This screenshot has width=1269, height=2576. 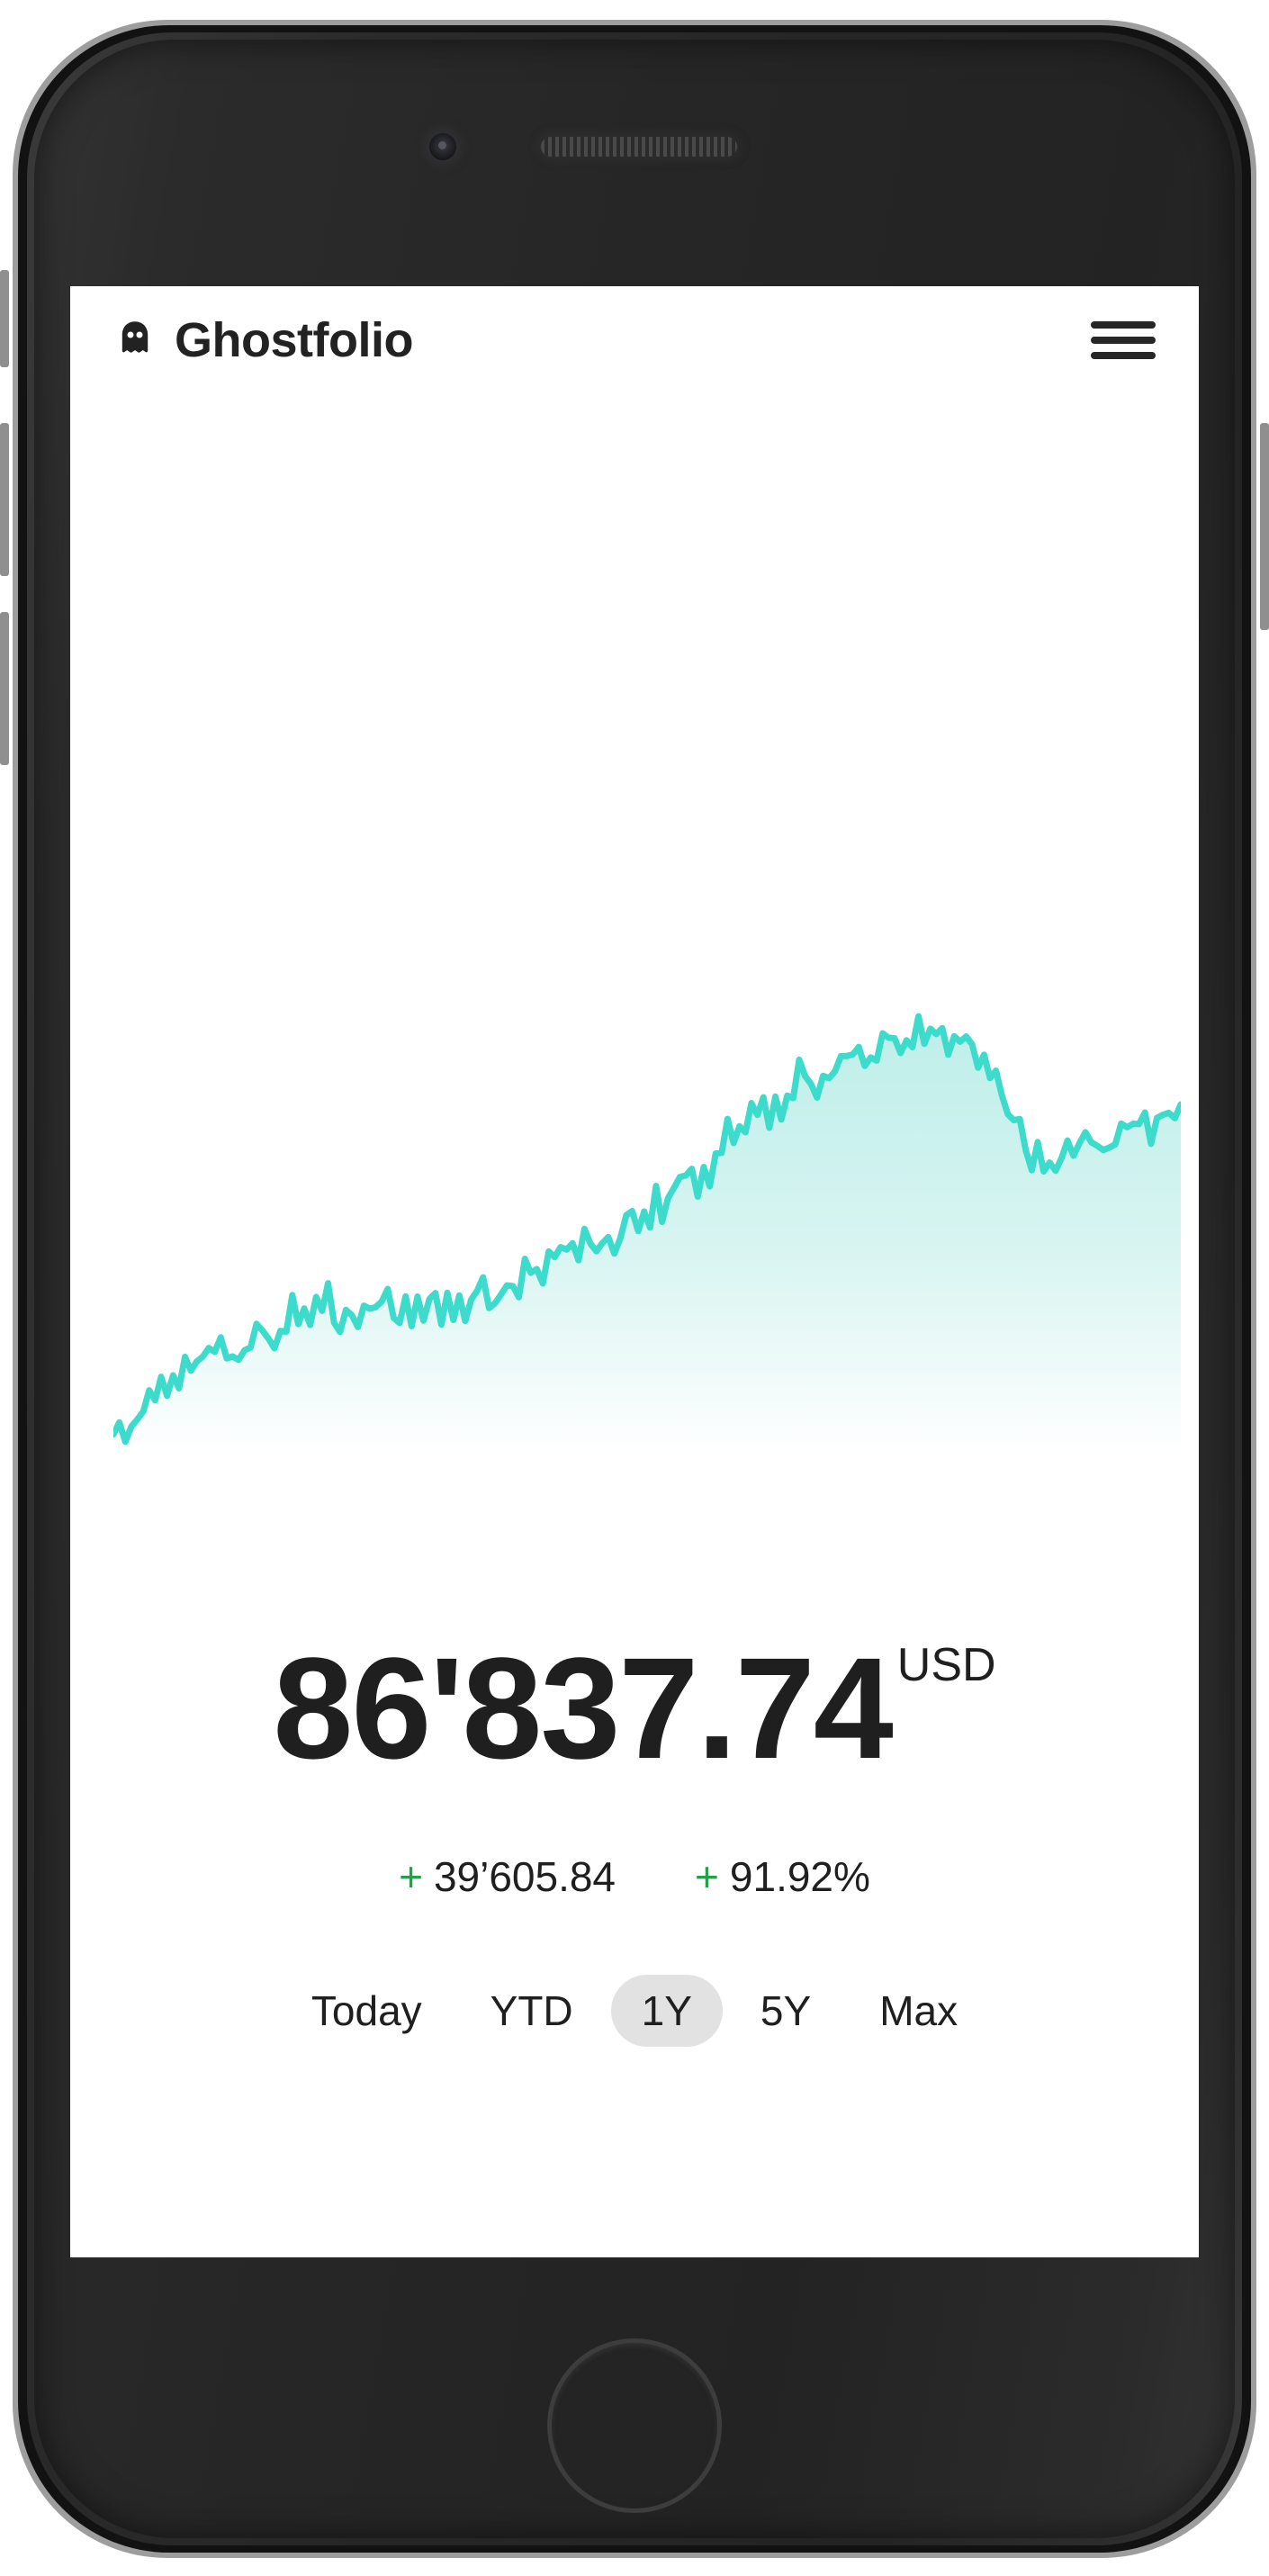 What do you see at coordinates (4, 499) in the screenshot?
I see `volume-up-button` at bounding box center [4, 499].